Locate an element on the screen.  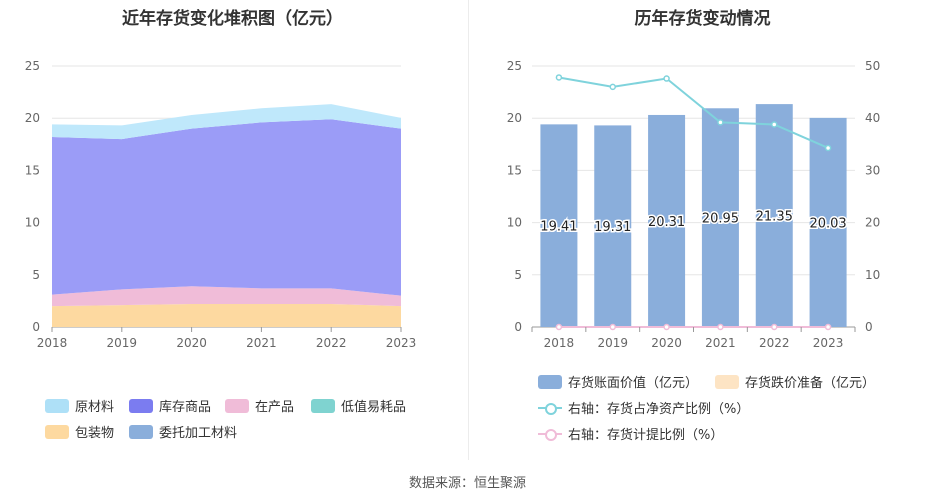
bar-data-label: 19.41 is located at coordinates (558, 227).